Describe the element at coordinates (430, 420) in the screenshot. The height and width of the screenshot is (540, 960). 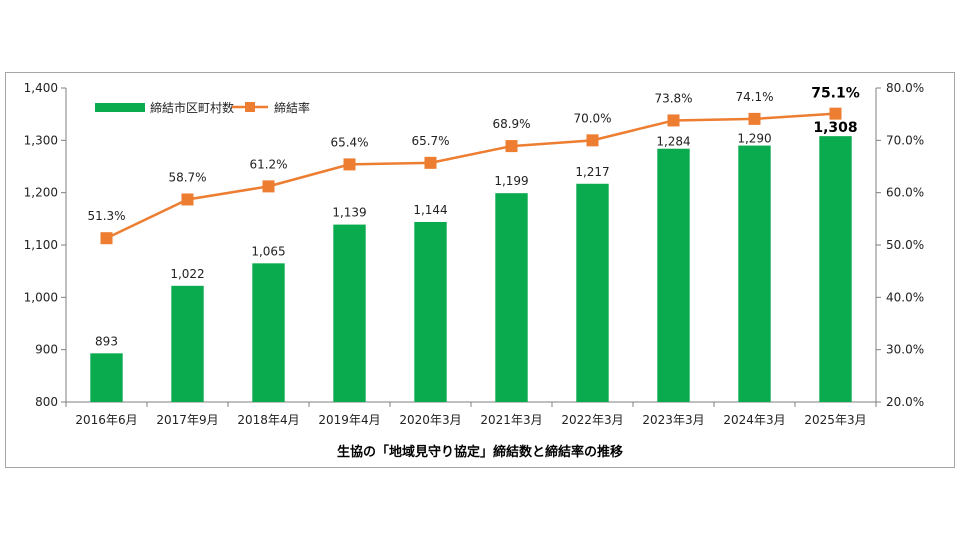
I see `x-tick-label: 2020年3月` at that location.